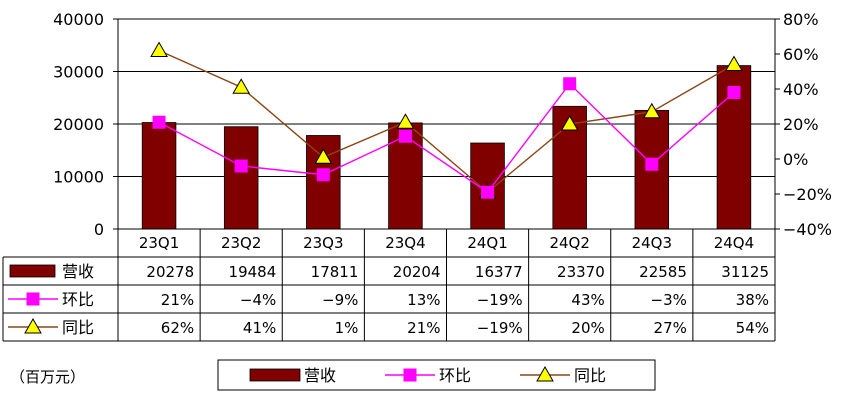 This screenshot has width=850, height=400. Describe the element at coordinates (500, 328) in the screenshot. I see `yoy-value: −19%` at that location.